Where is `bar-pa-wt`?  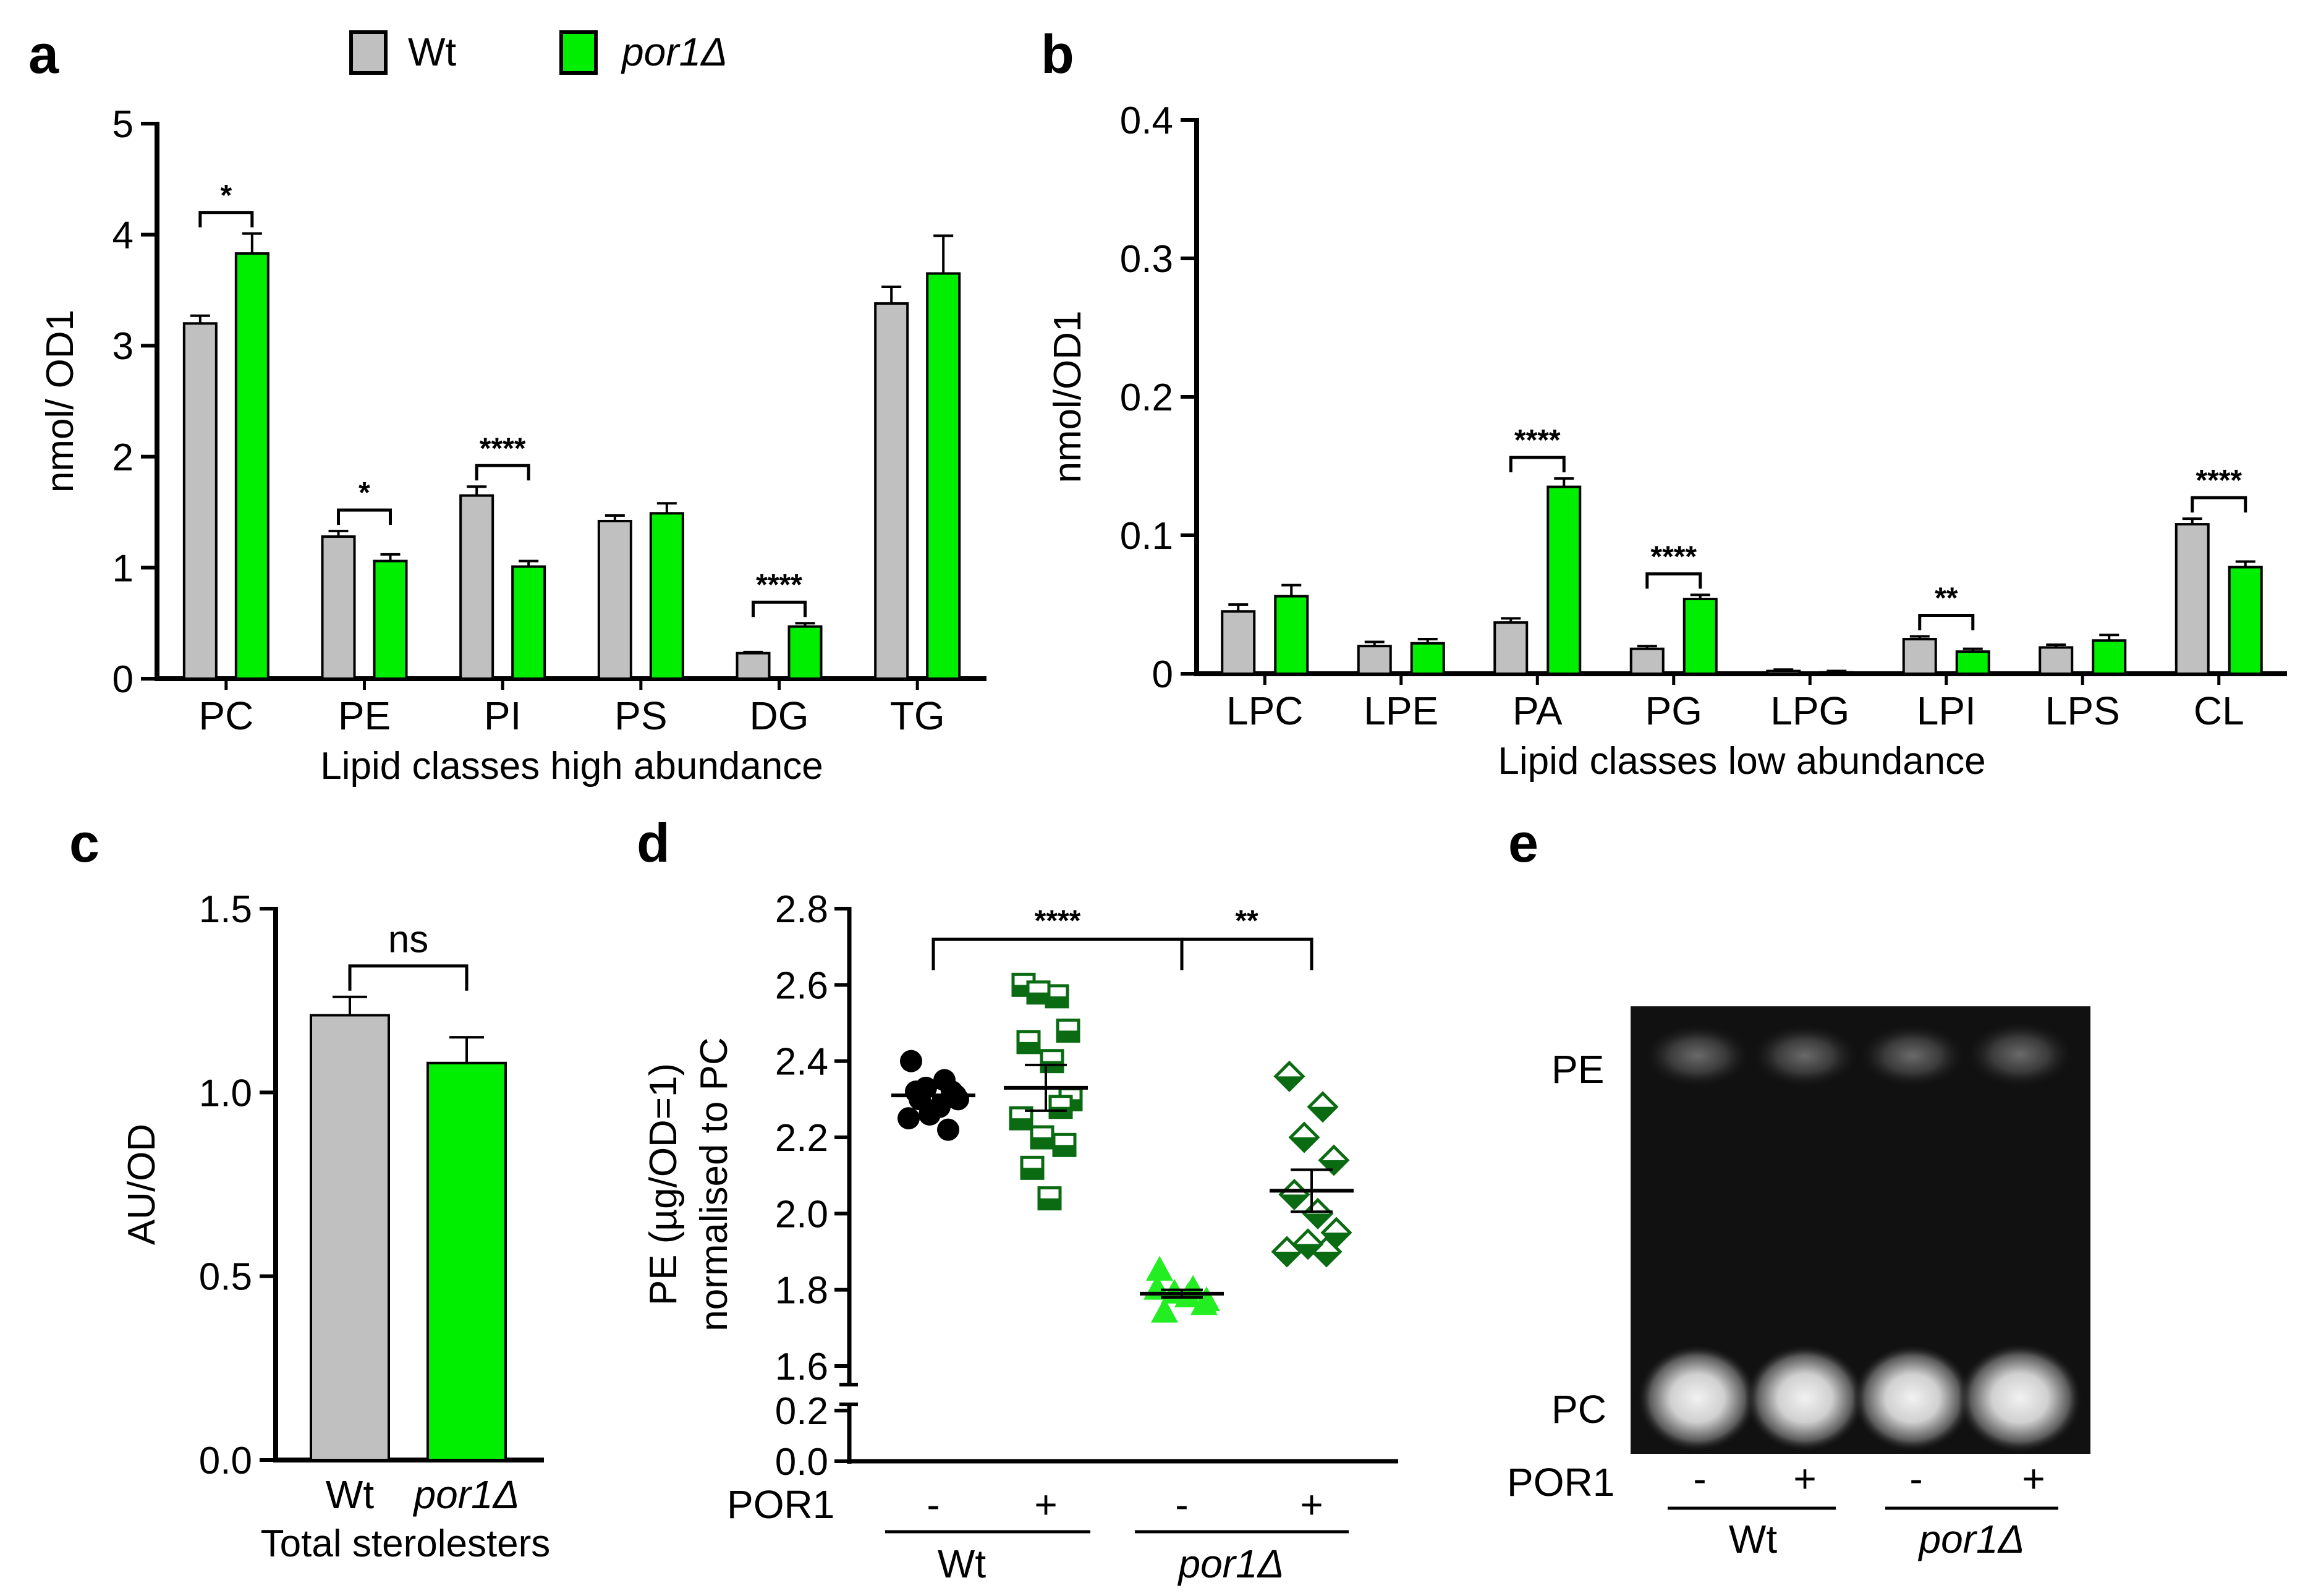 bar-pa-wt is located at coordinates (1511, 648).